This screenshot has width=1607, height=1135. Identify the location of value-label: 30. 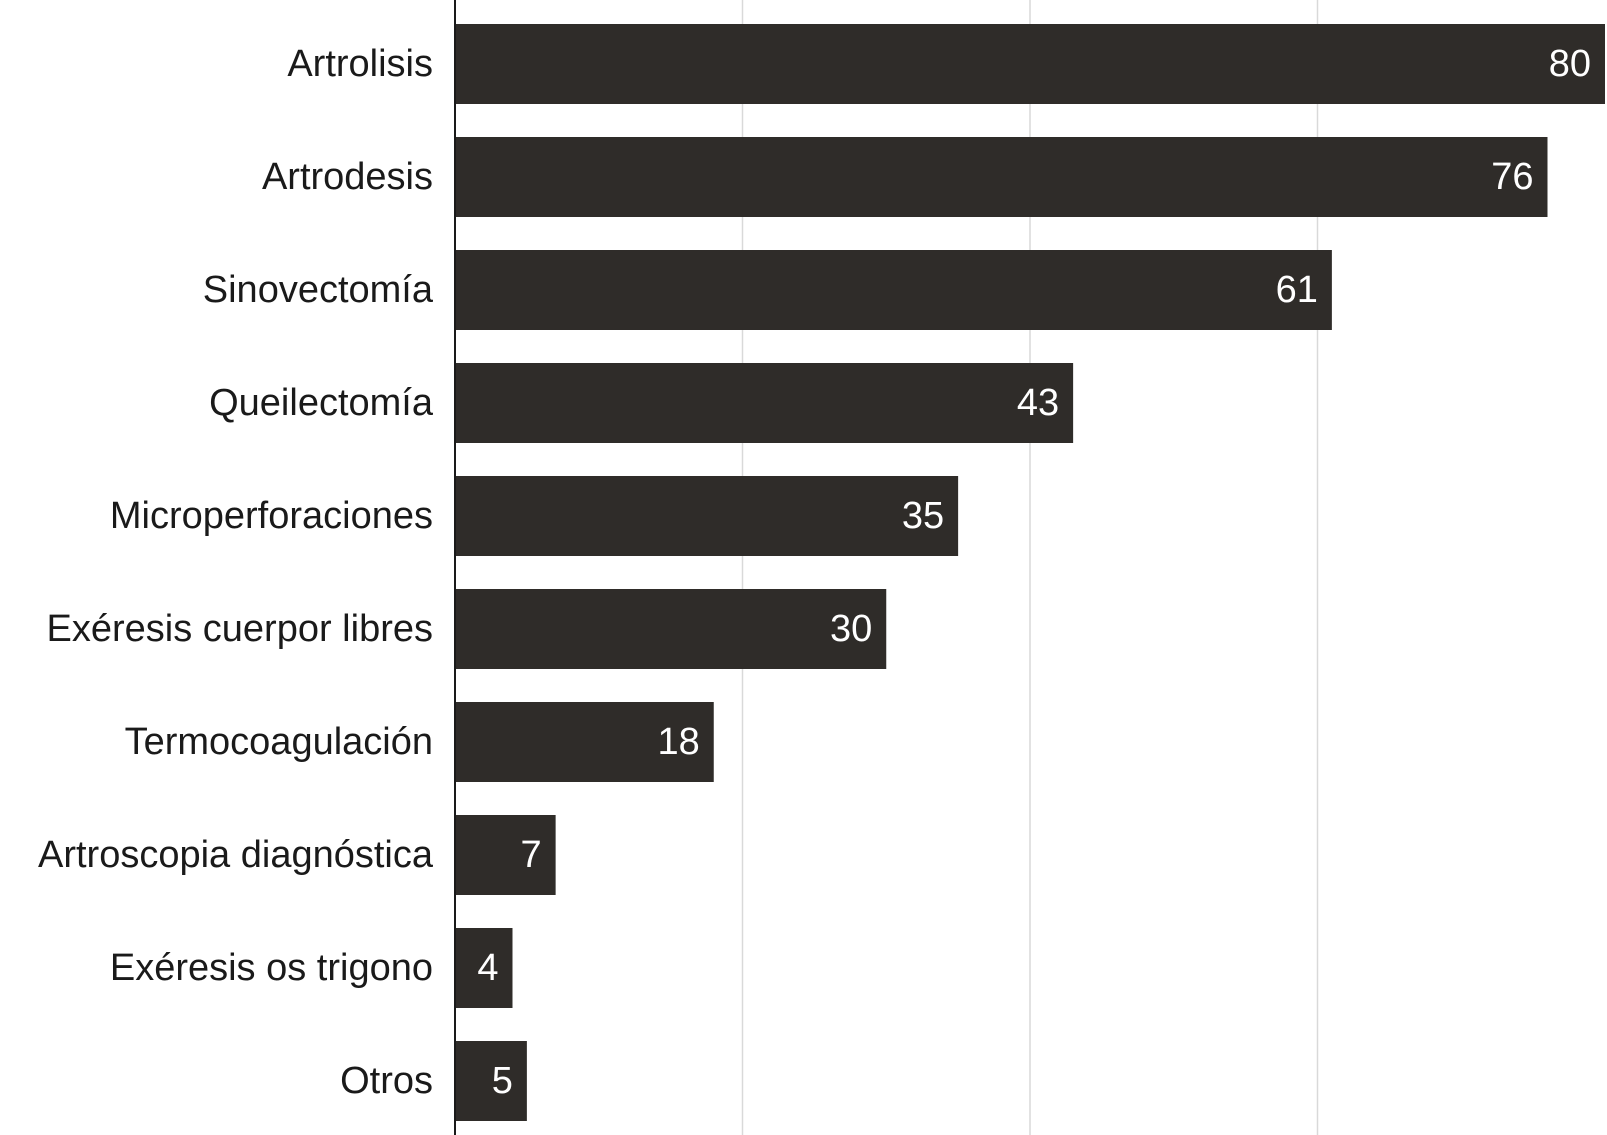
(851, 629).